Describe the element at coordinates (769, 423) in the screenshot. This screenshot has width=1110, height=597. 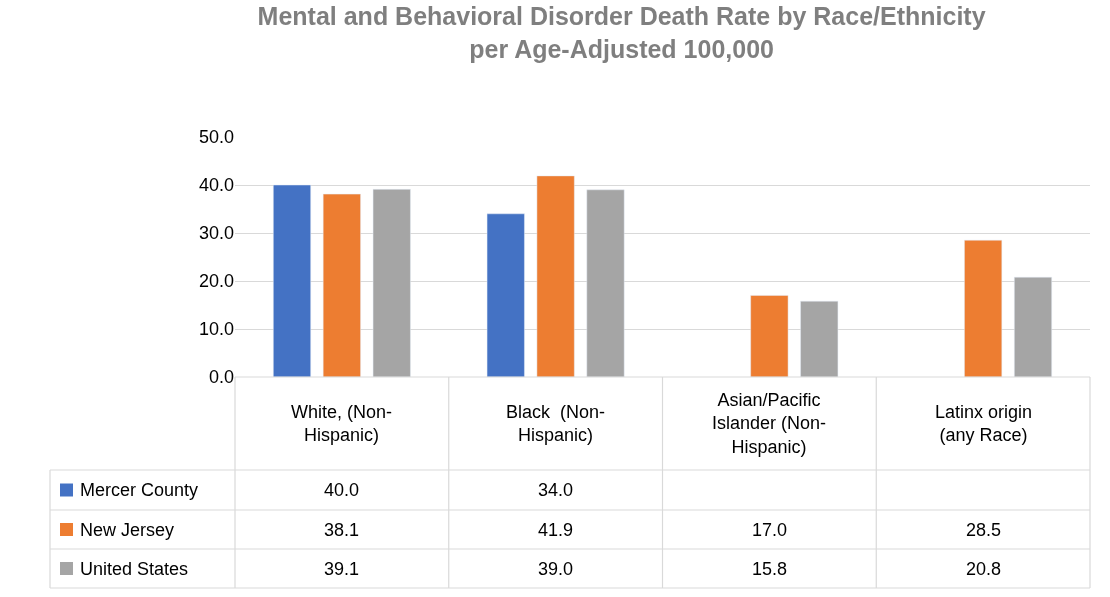
I see `x-tick-label: Asian/Pacific Islander (Non-Hispanic)` at that location.